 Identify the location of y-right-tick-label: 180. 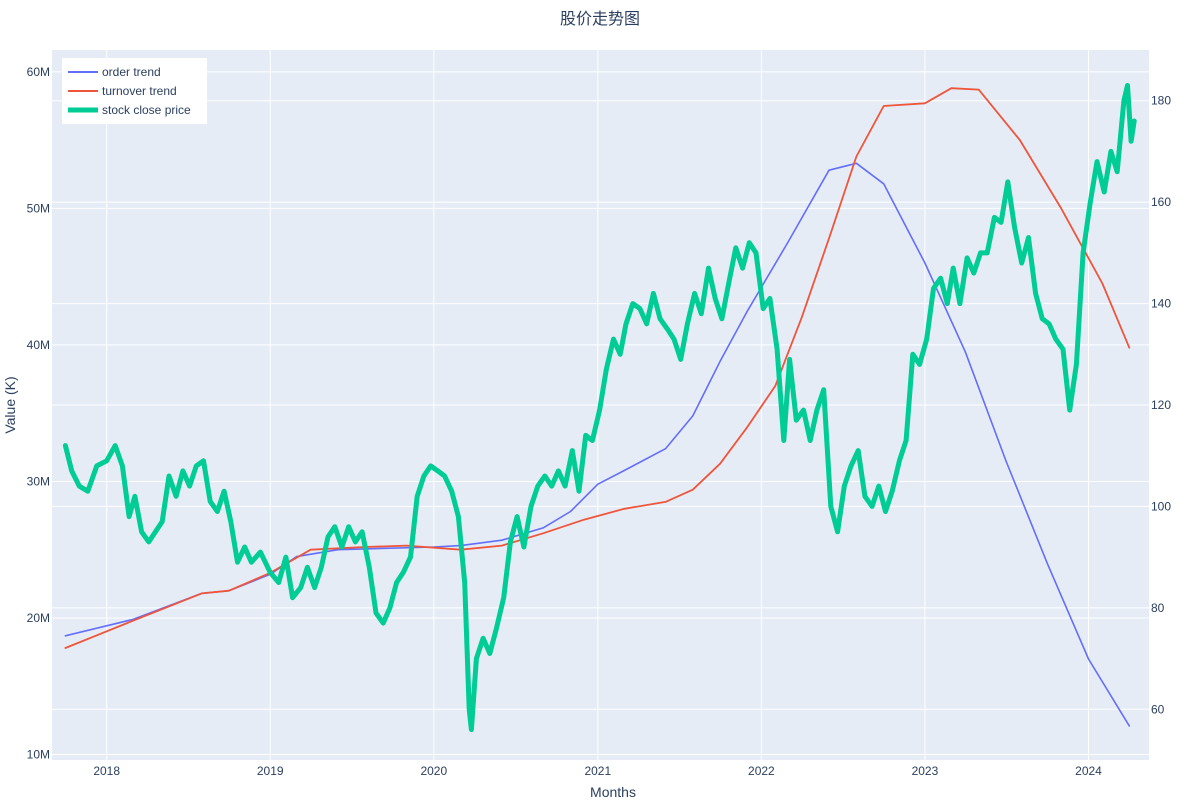
(1161, 101).